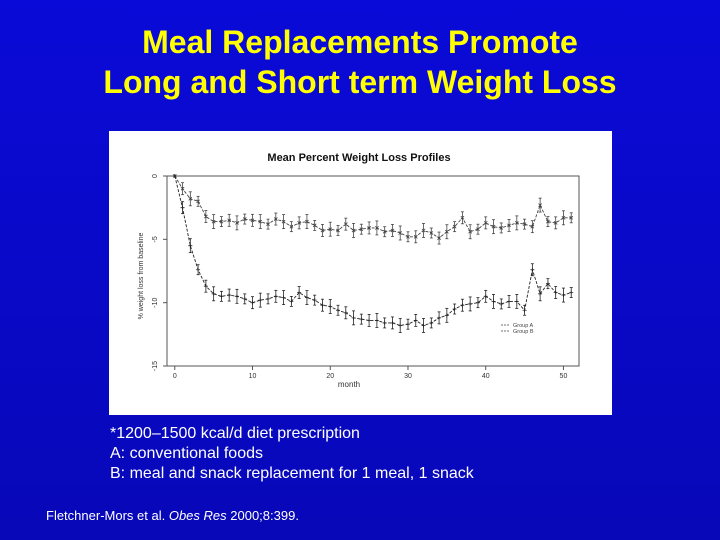 Image resolution: width=720 pixels, height=540 pixels. I want to click on x-tick-label-40: 40, so click(486, 376).